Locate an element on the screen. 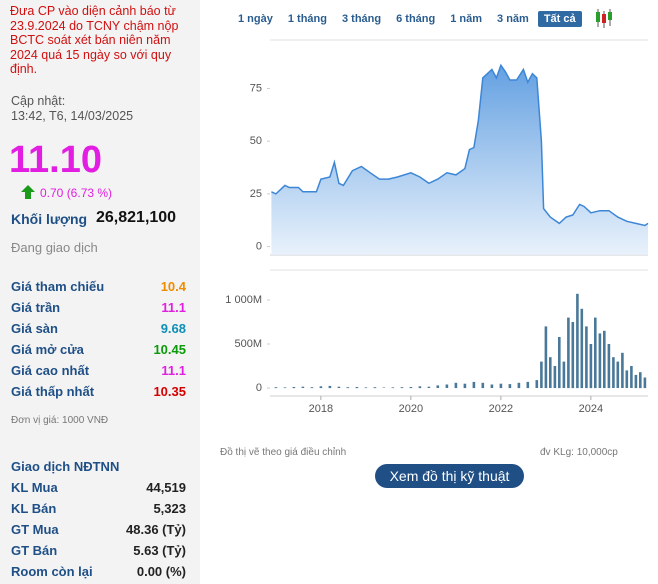 Image resolution: width=658 pixels, height=584 pixels. y-tick-label: 1 000M is located at coordinates (243, 300).